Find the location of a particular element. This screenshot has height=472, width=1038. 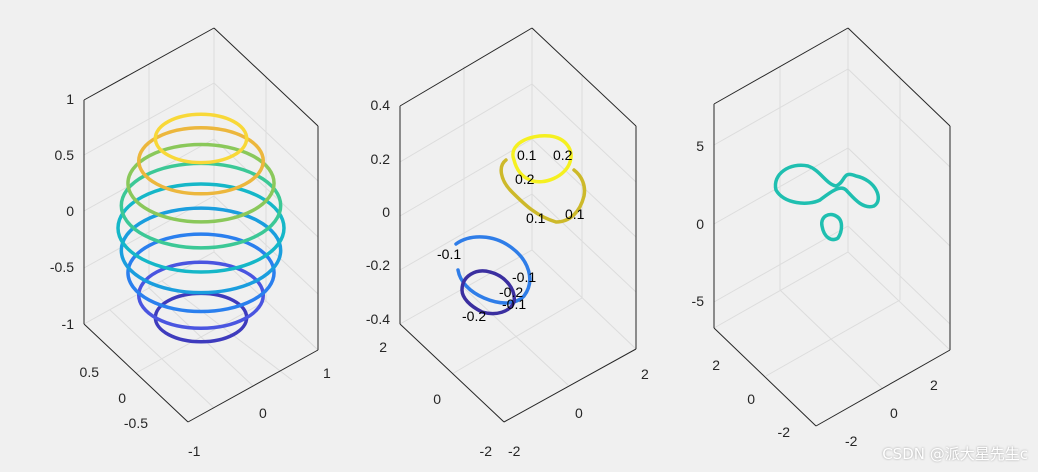

axes-2-y-tick-neg2: -2 is located at coordinates (486, 451).